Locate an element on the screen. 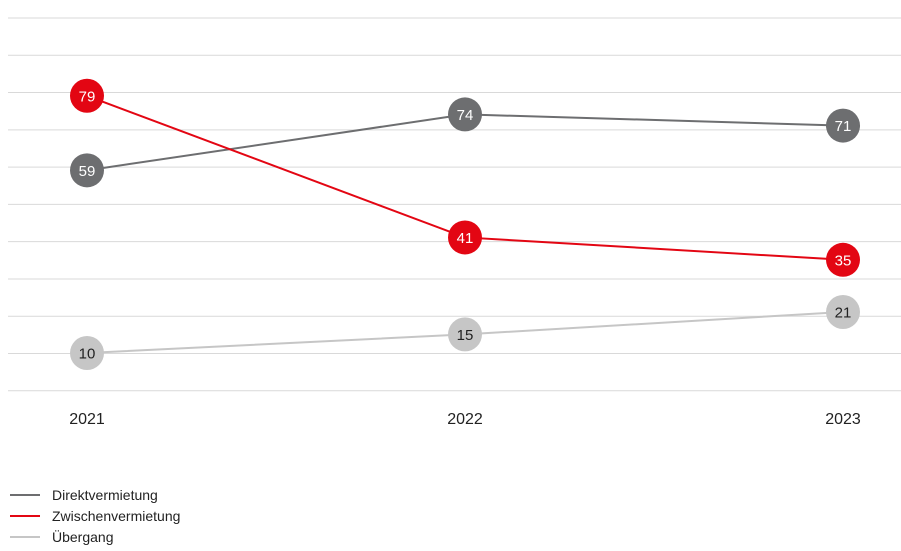 The image size is (901, 551). data-label: 21 is located at coordinates (843, 313).